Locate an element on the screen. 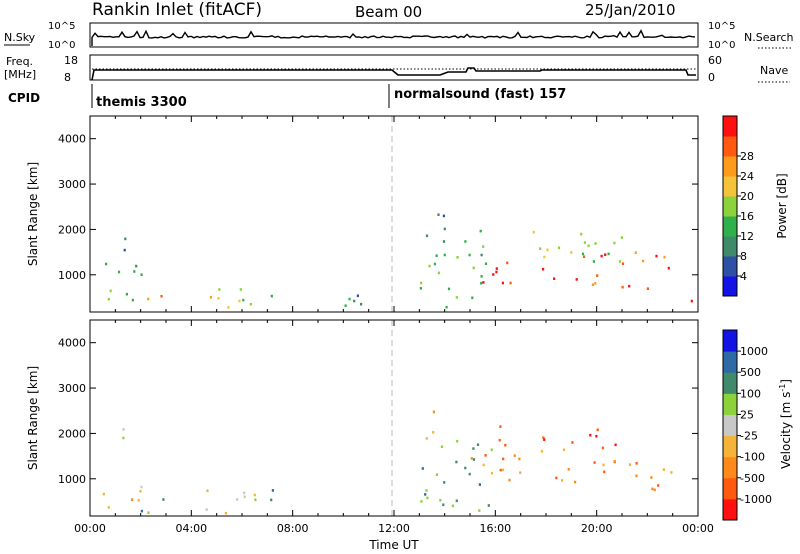 The image size is (800, 554). freq-trace is located at coordinates (393, 74).